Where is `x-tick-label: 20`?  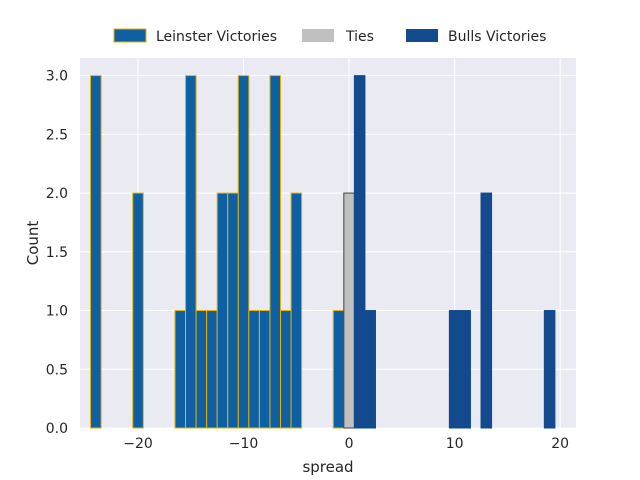
x-tick-label: 20 is located at coordinates (560, 444).